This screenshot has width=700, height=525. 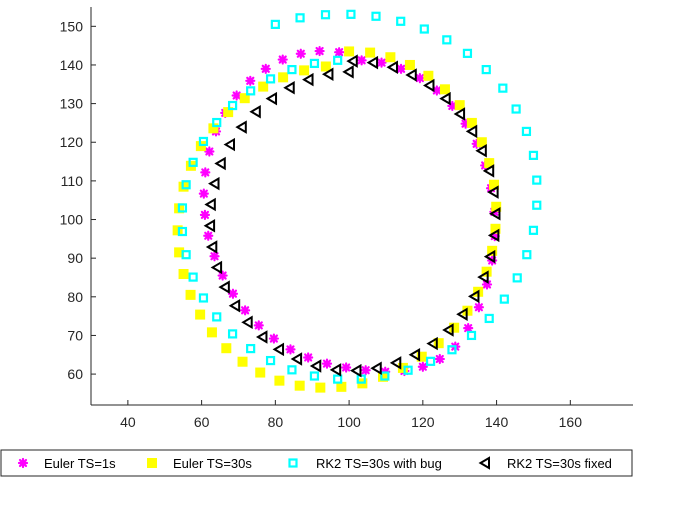 I want to click on y-tick-label: 150, so click(x=72, y=26).